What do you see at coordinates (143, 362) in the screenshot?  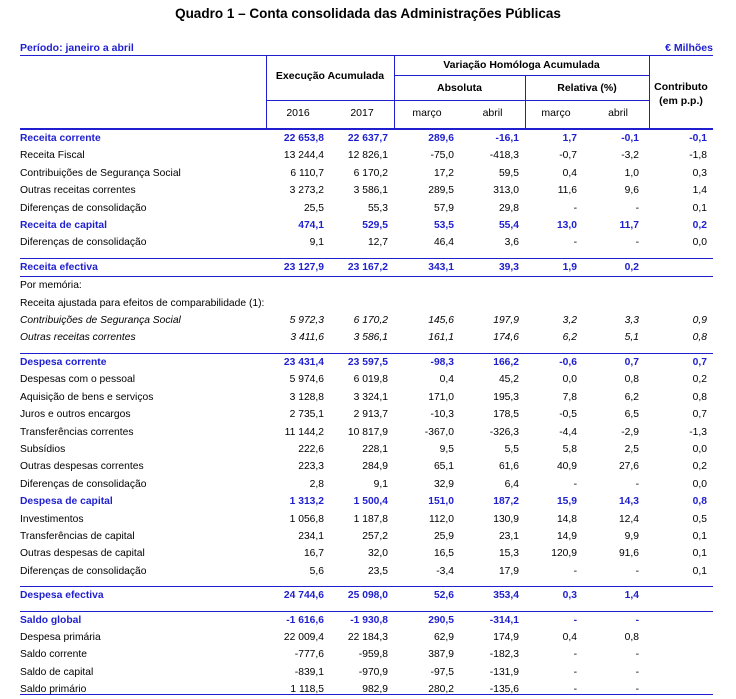 I see `row-label: Despesa corrente` at bounding box center [143, 362].